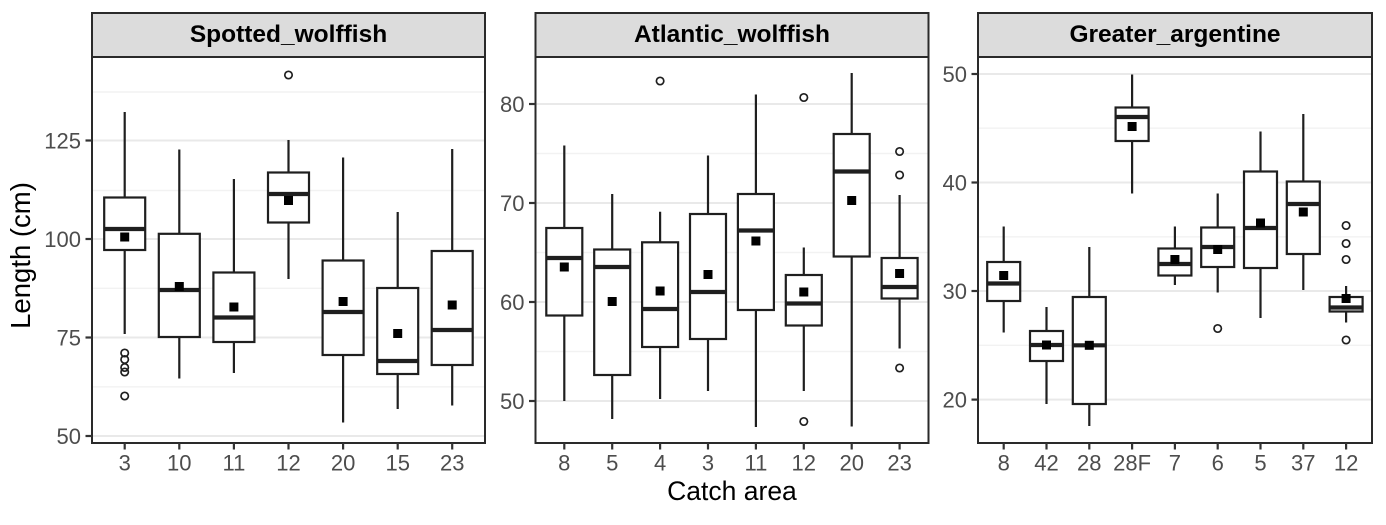 This screenshot has width=1386, height=525. I want to click on svg-text: 70, so click(512, 203).